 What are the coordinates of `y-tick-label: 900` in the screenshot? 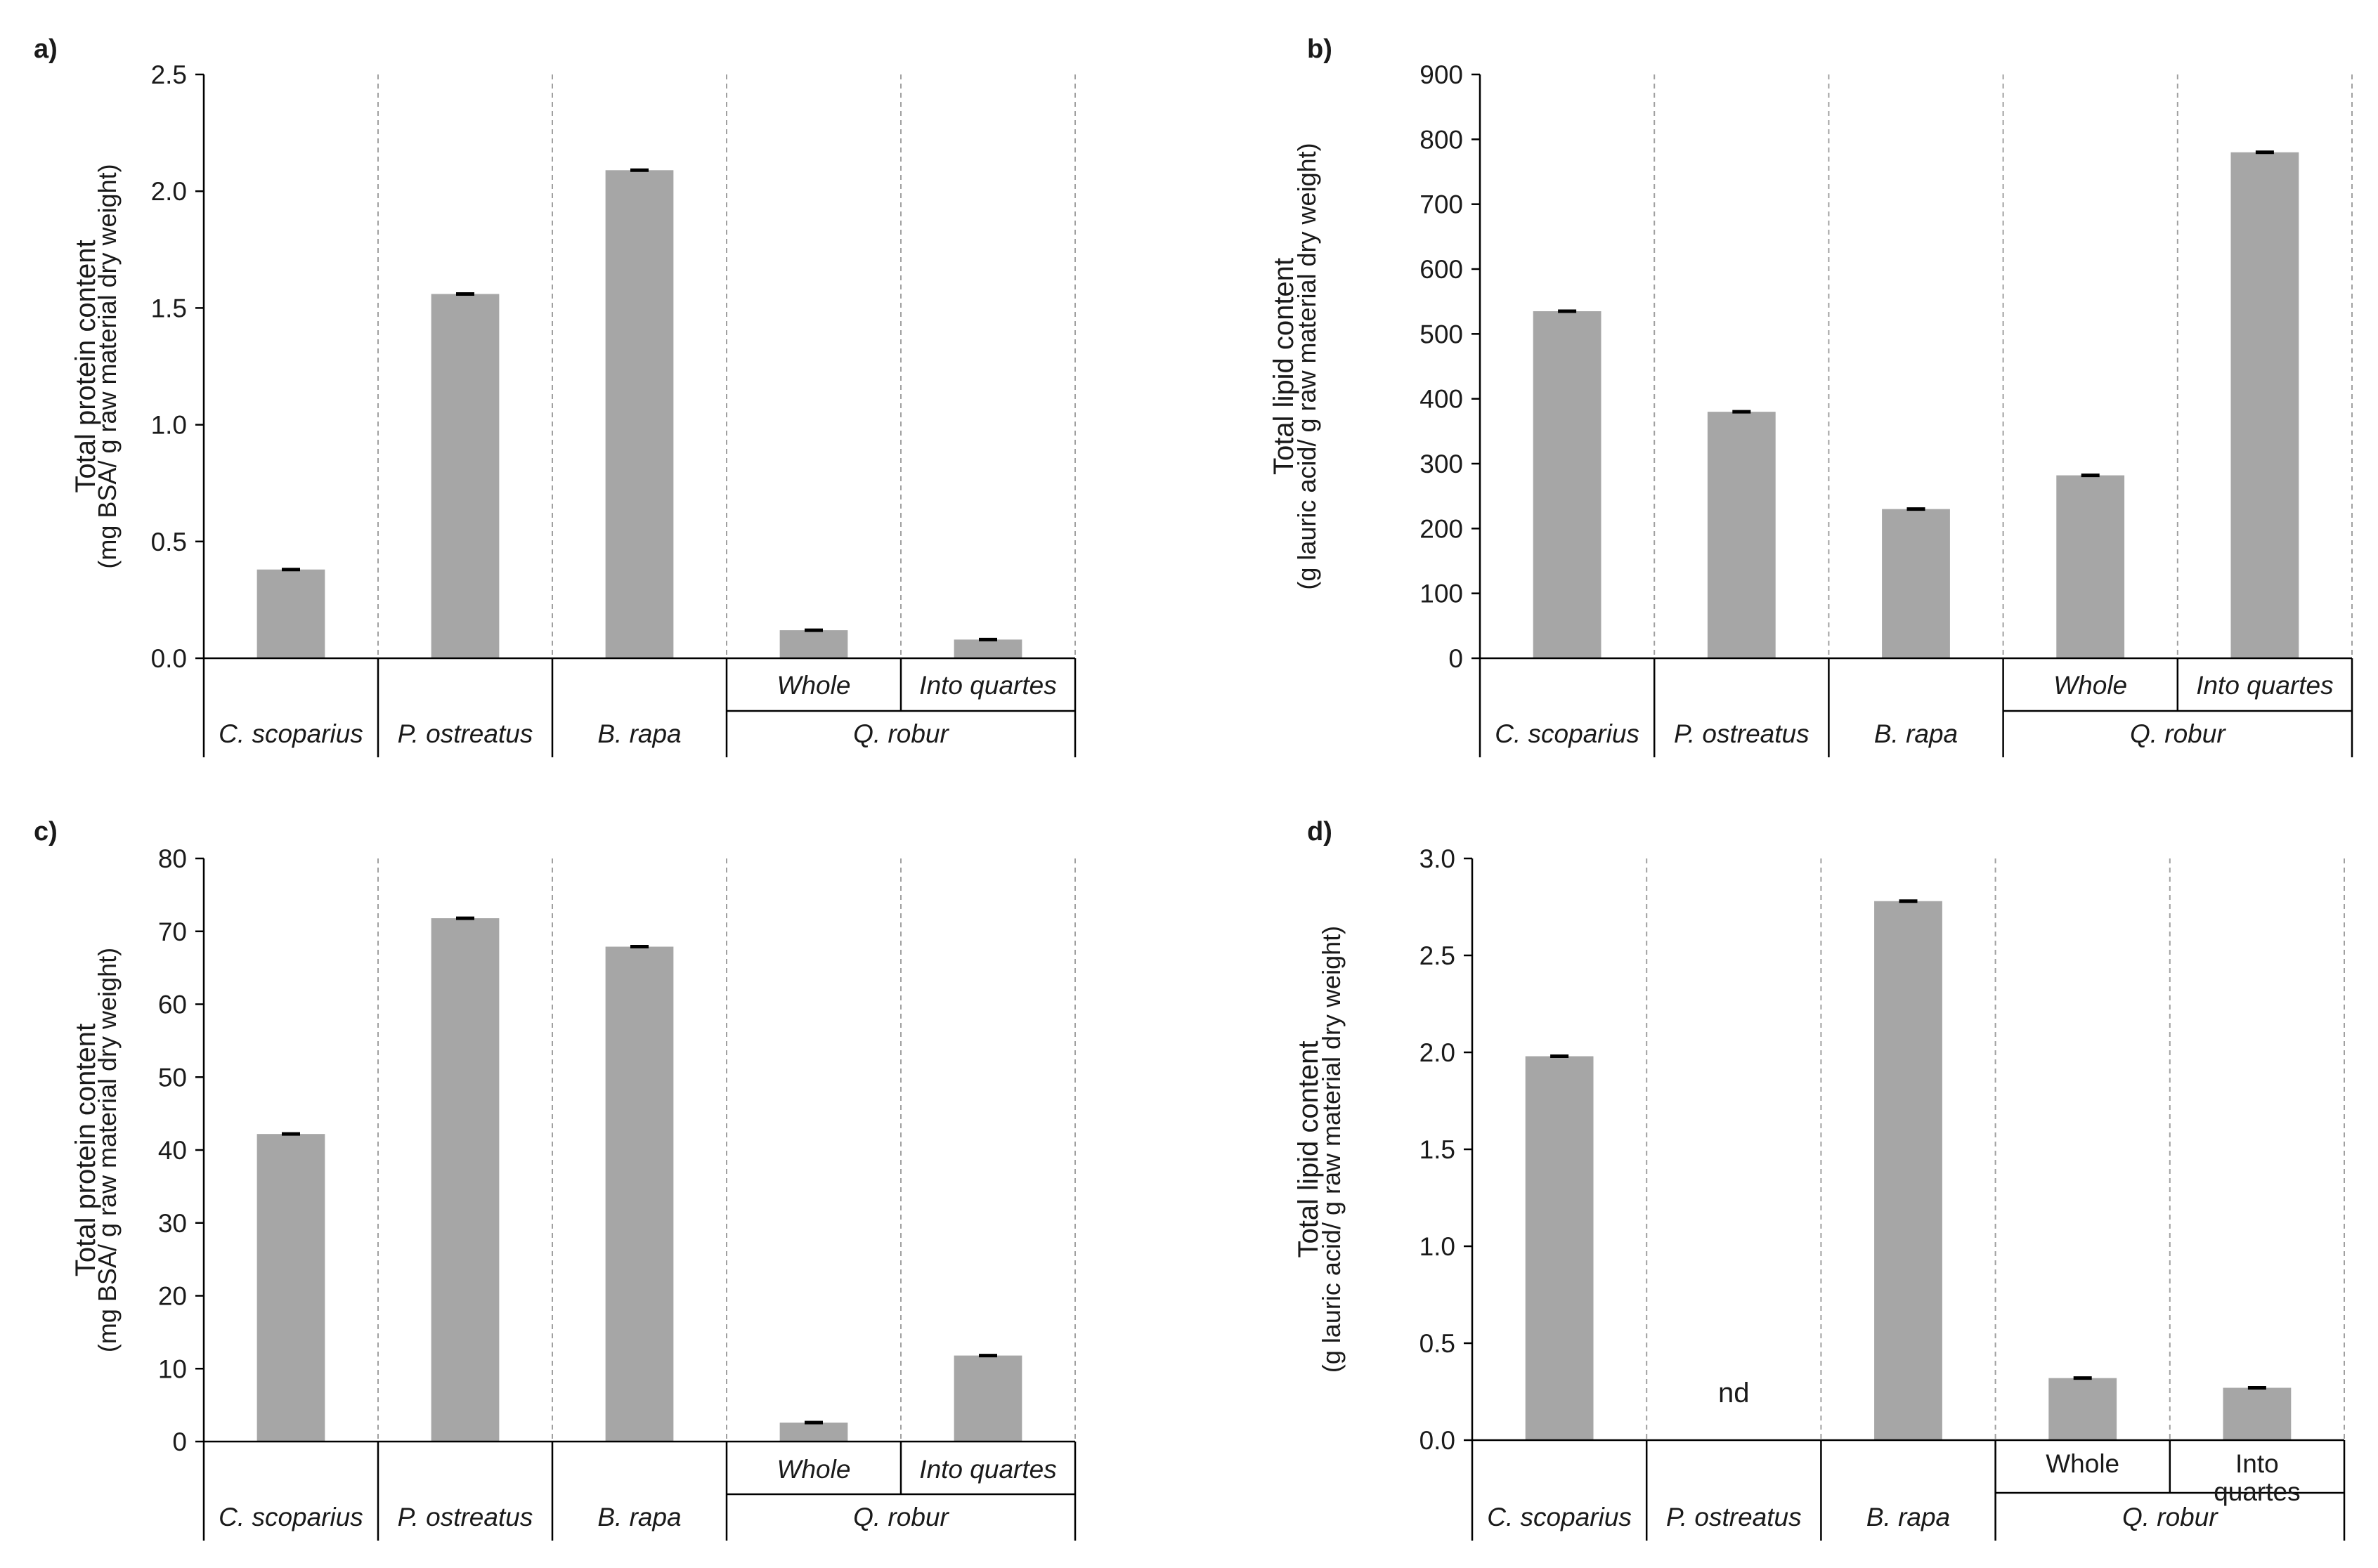 It's located at (1441, 74).